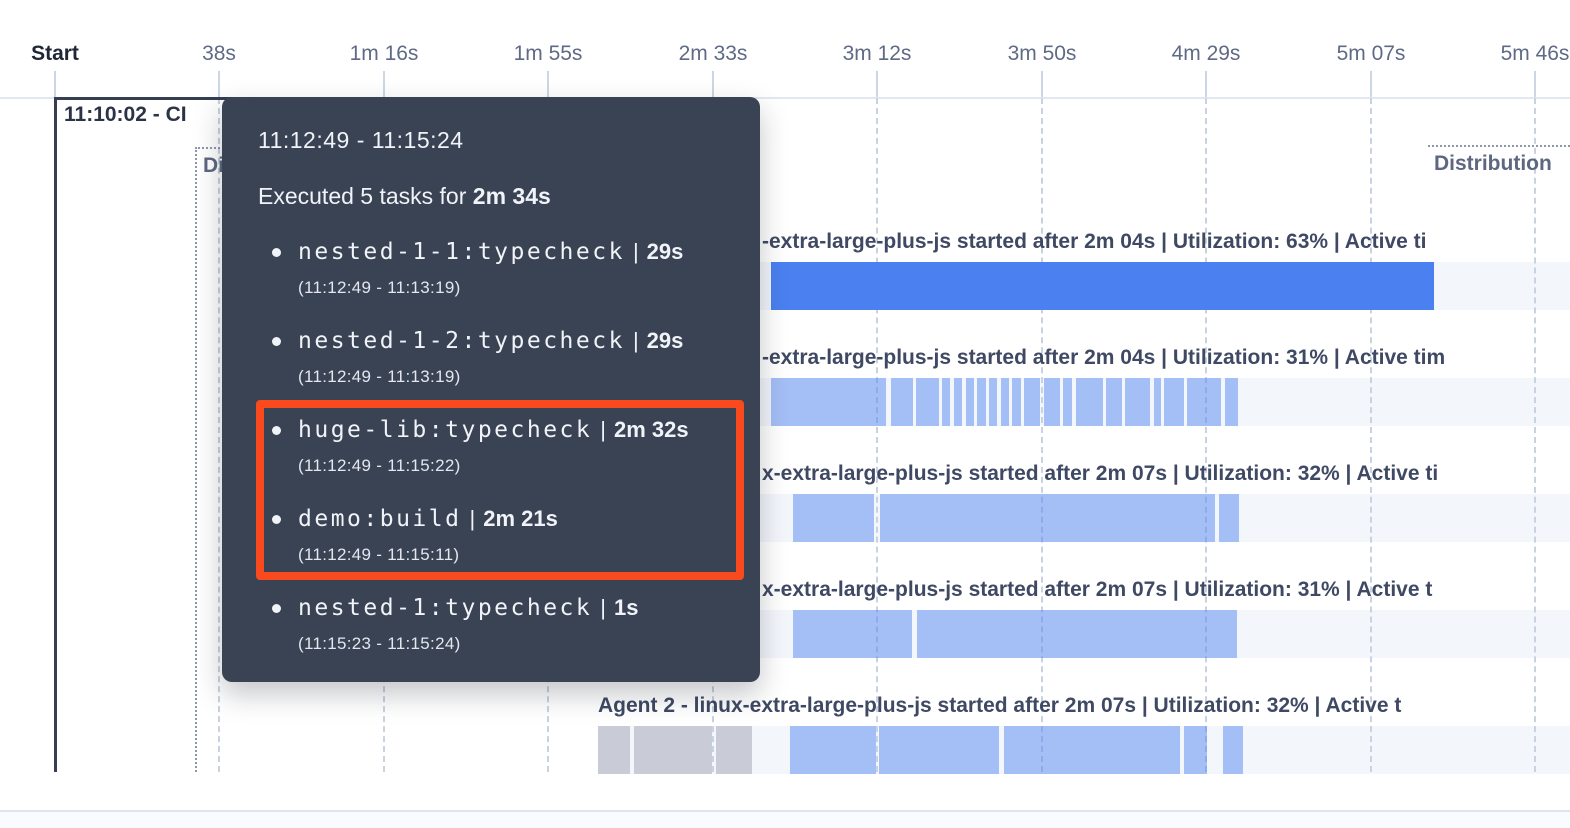  Describe the element at coordinates (379, 465) in the screenshot. I see `tooltip-task-times: (11:12:49 - 11:15:22)` at that location.